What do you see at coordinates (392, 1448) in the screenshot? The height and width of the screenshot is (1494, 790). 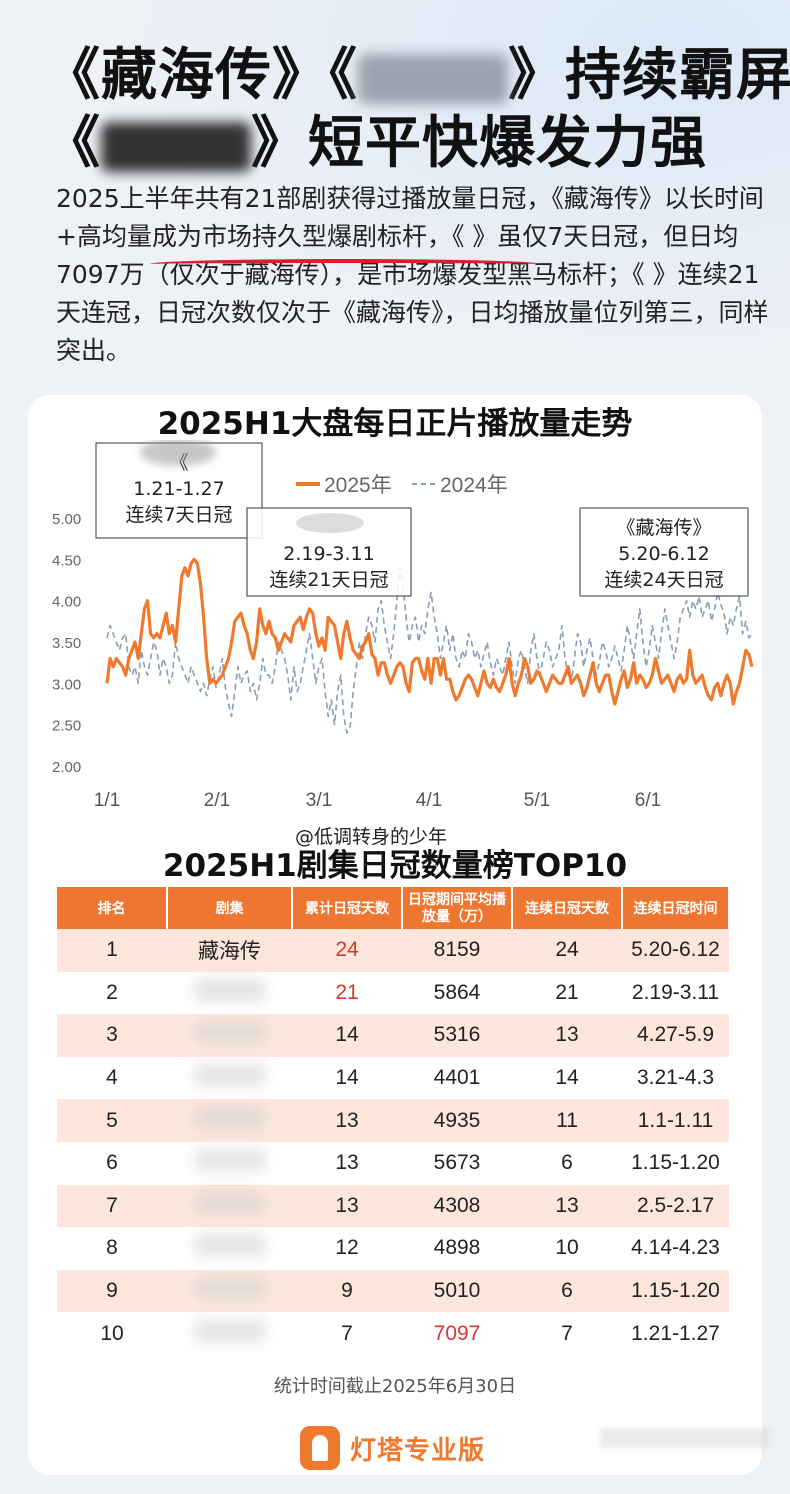 I see `brand: 灯塔专业版` at bounding box center [392, 1448].